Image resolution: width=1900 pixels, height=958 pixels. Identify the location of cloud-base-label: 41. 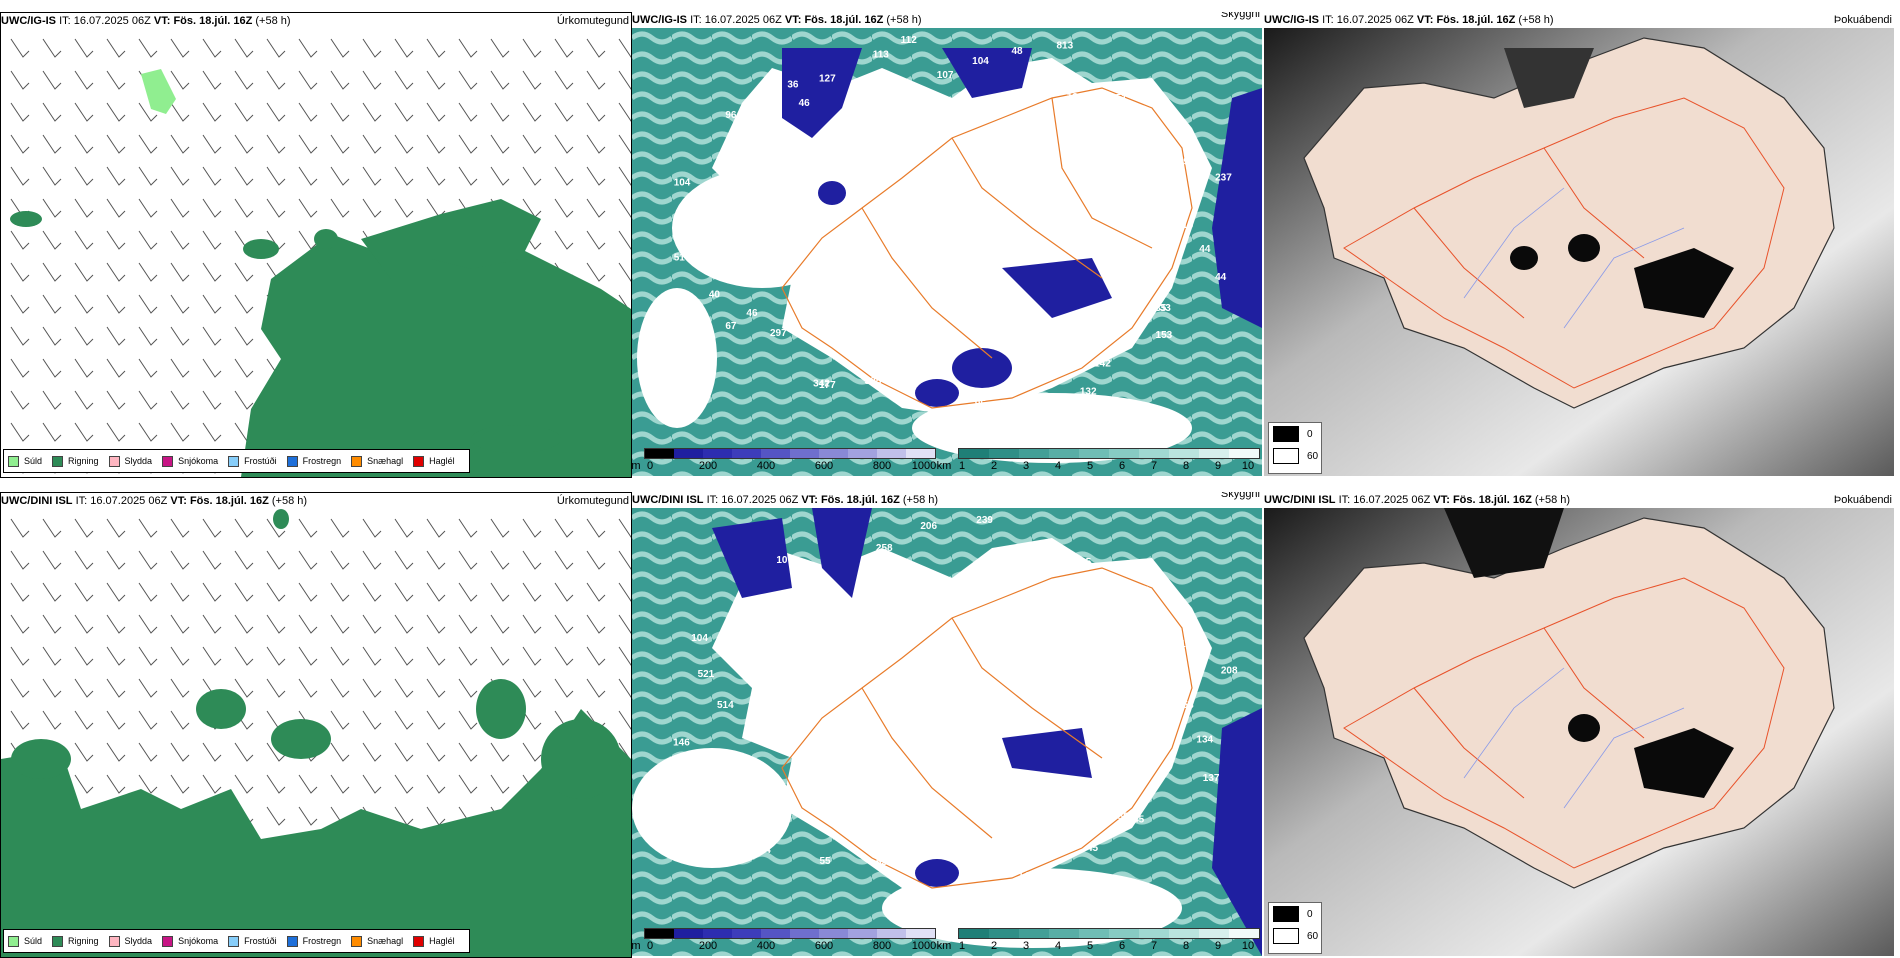
(1181, 199).